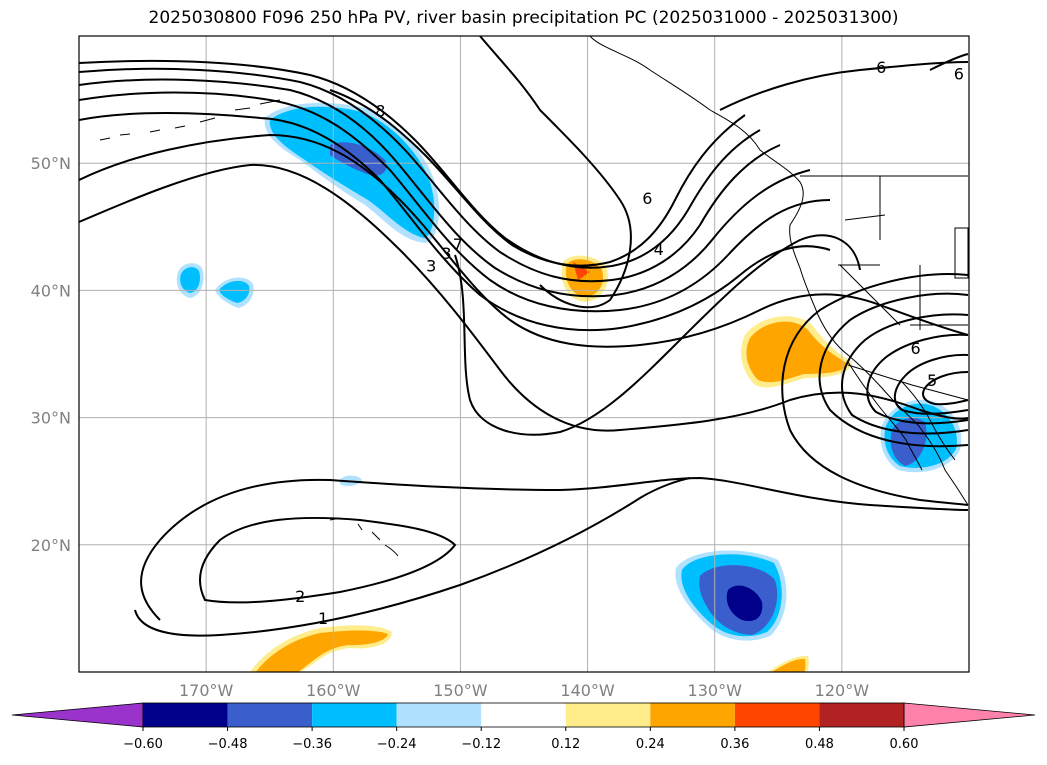  Describe the element at coordinates (234, 291) in the screenshot. I see `shading-negative-patch-mid-core` at that location.